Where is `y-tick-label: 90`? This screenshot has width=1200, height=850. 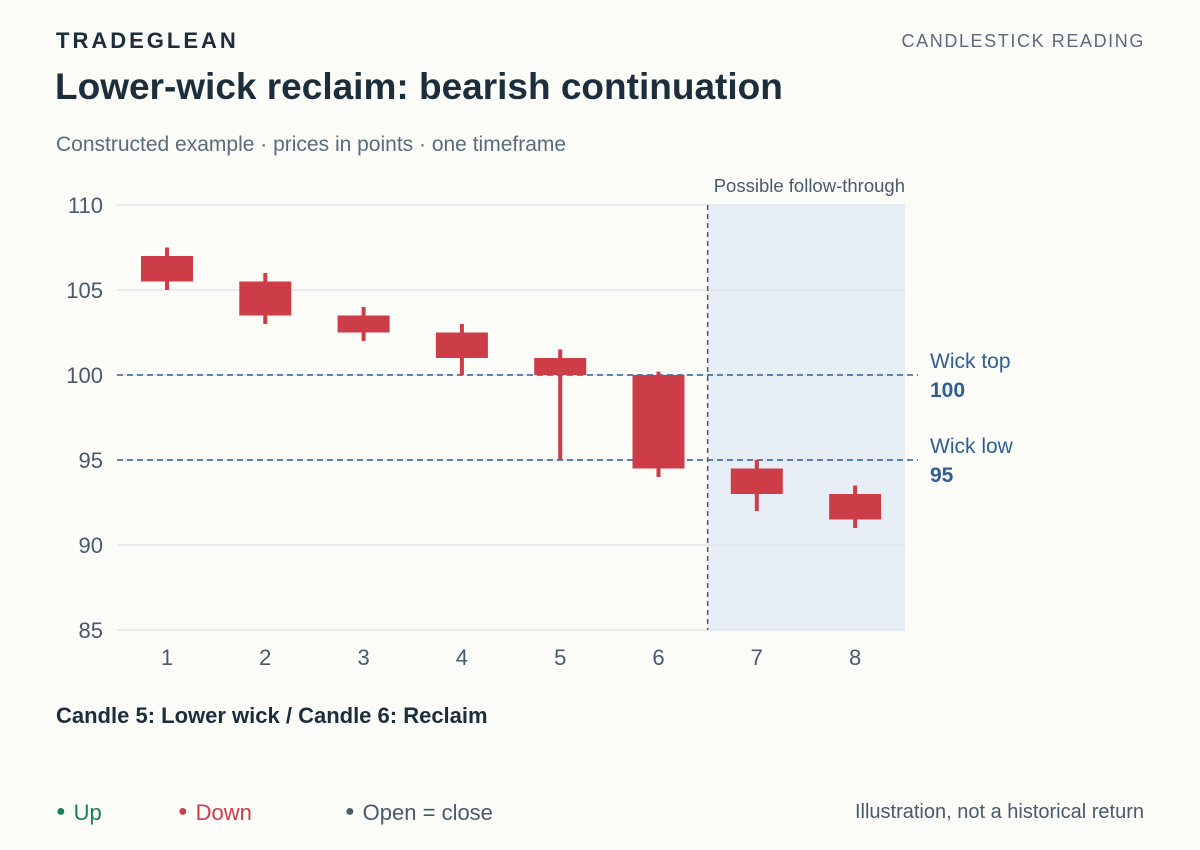
y-tick-label: 90 is located at coordinates (91, 545).